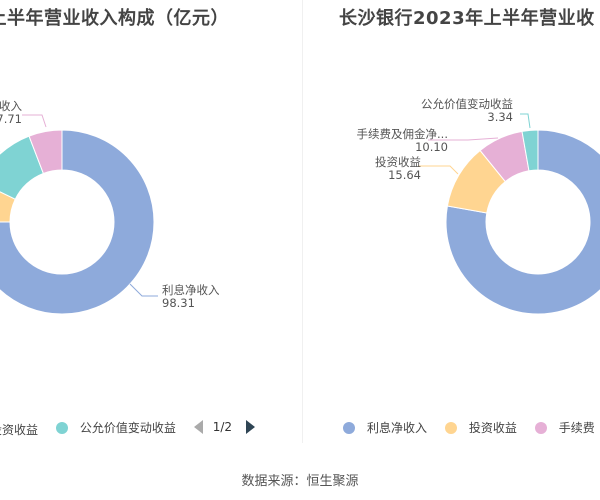 The width and height of the screenshot is (600, 500). I want to click on left-donut-chart, so click(79, 214).